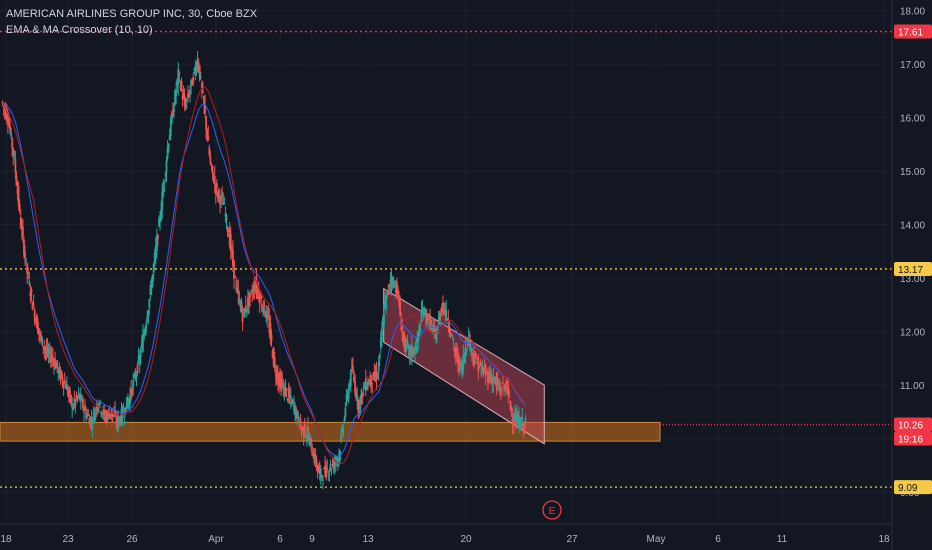  I want to click on countdown-tag, so click(913, 438).